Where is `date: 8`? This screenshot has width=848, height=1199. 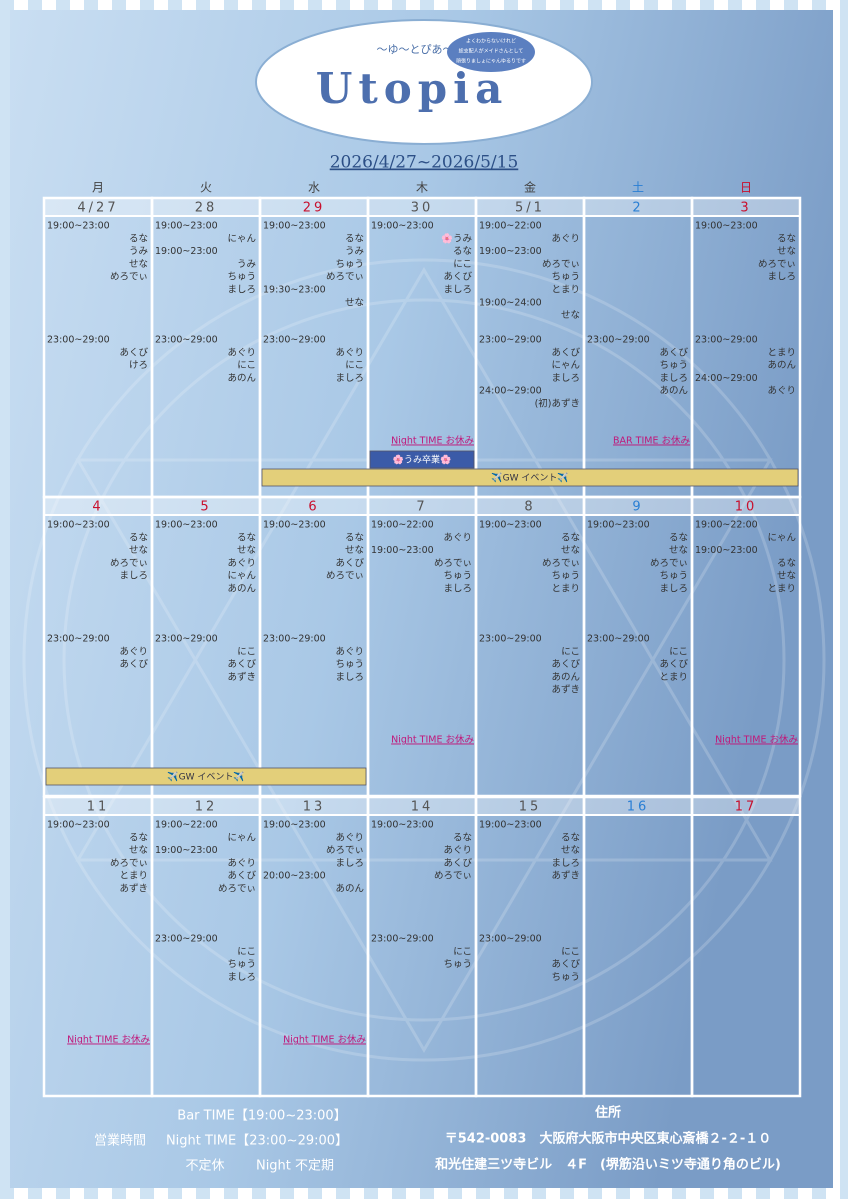
date: 8 is located at coordinates (529, 507).